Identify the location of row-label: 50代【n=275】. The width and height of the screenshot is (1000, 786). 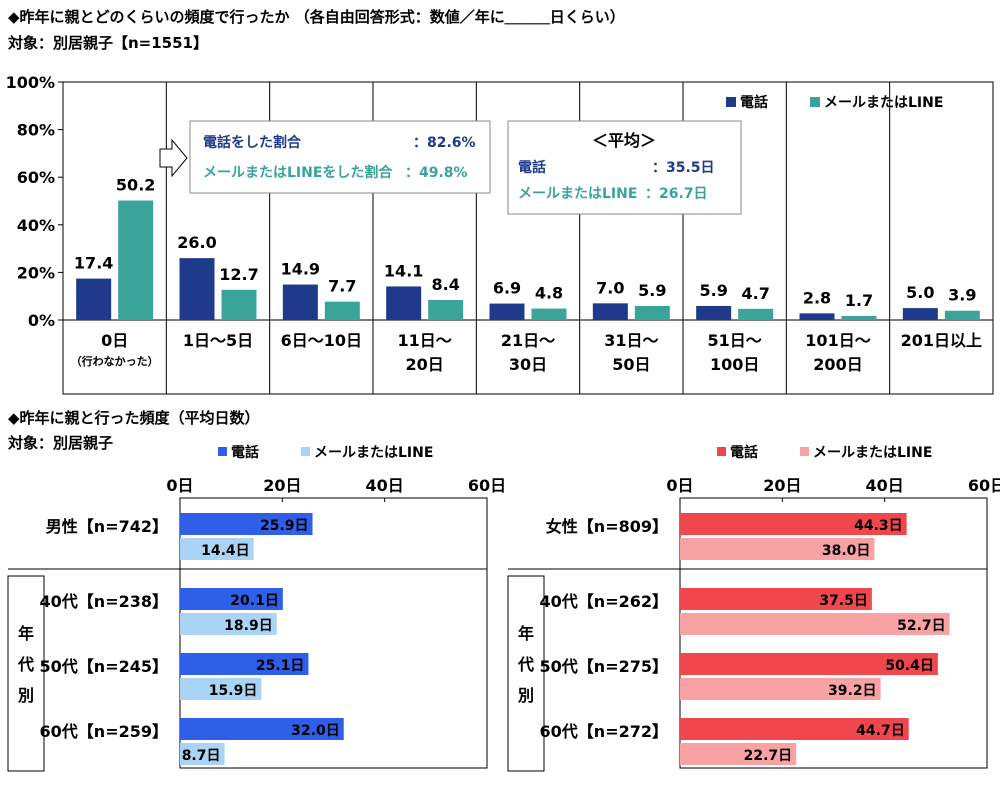
(604, 666).